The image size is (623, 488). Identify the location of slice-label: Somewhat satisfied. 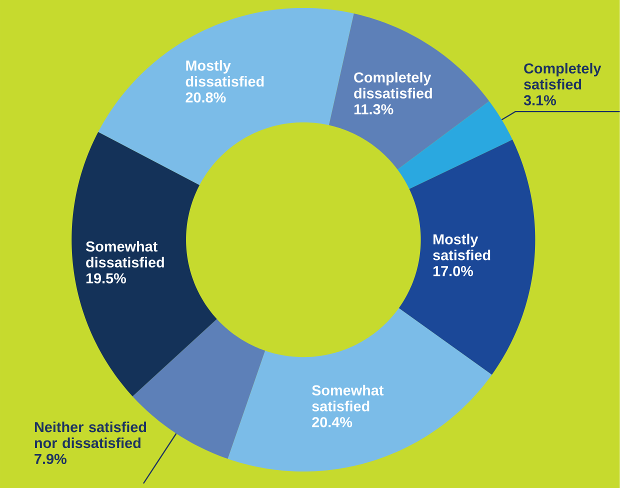
(348, 398).